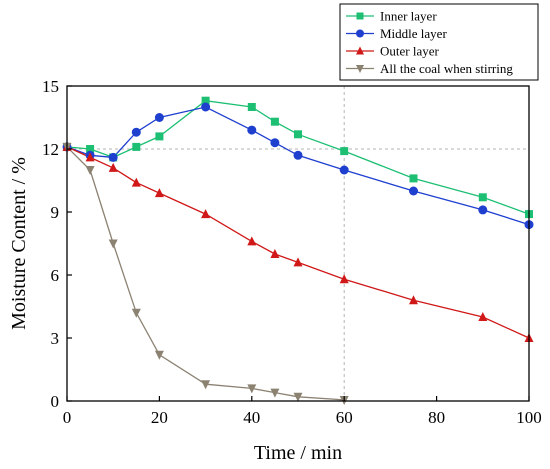 The height and width of the screenshot is (469, 550). I want to click on y-tick-label: 12, so click(50, 149).